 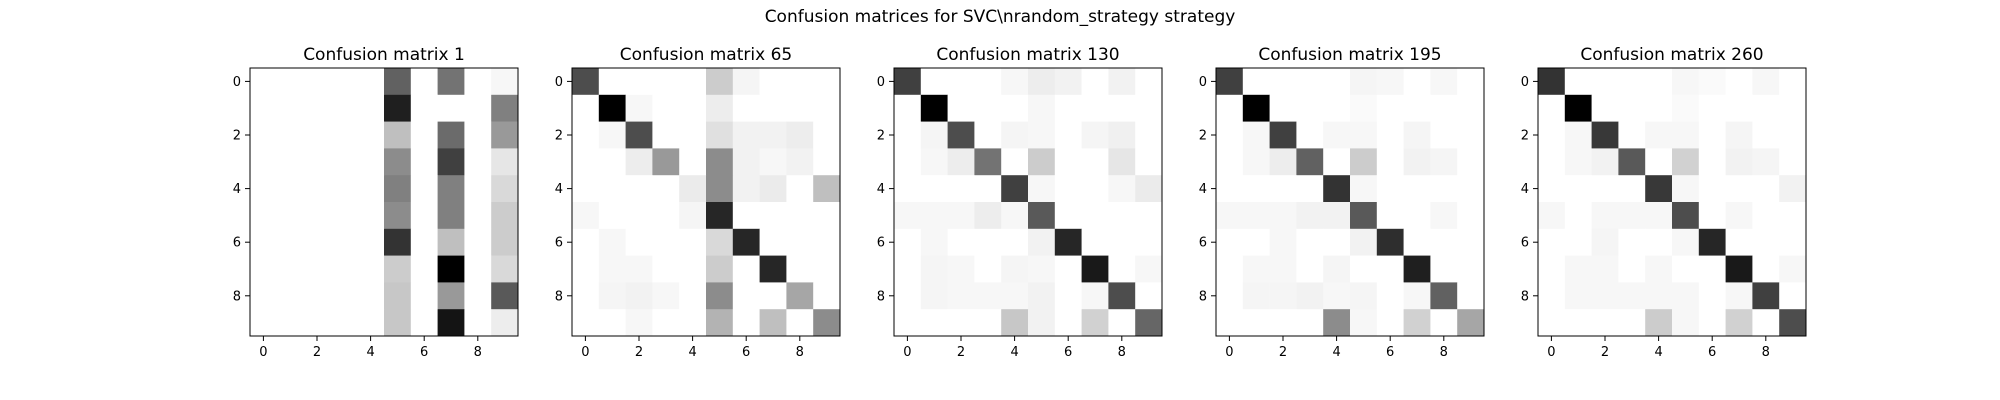 What do you see at coordinates (1014, 352) in the screenshot?
I see `x-tick-label: 4` at bounding box center [1014, 352].